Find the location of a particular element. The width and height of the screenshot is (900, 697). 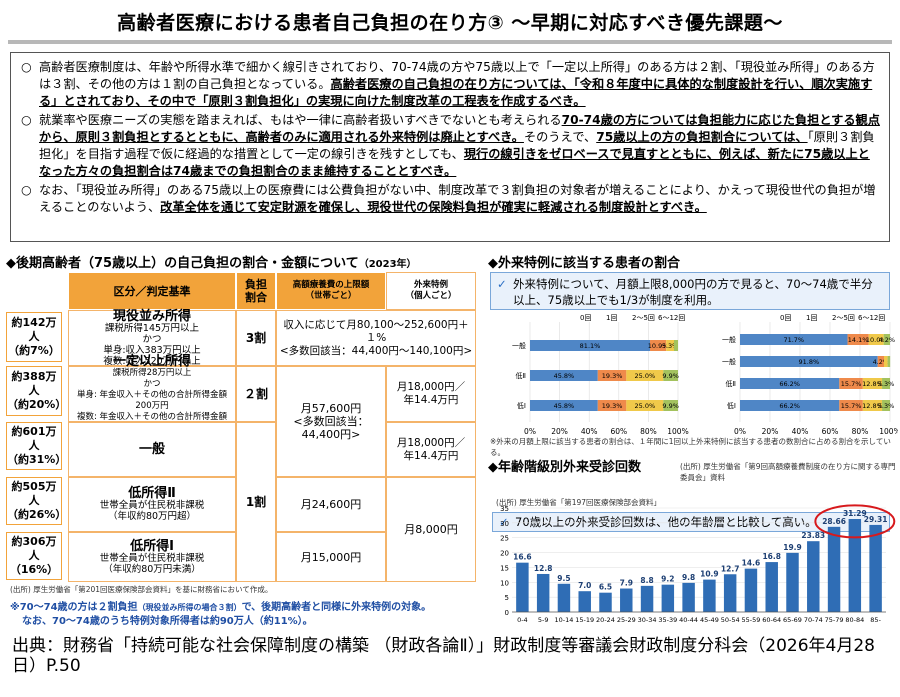

bar-value-label: 23.83 is located at coordinates (813, 535).